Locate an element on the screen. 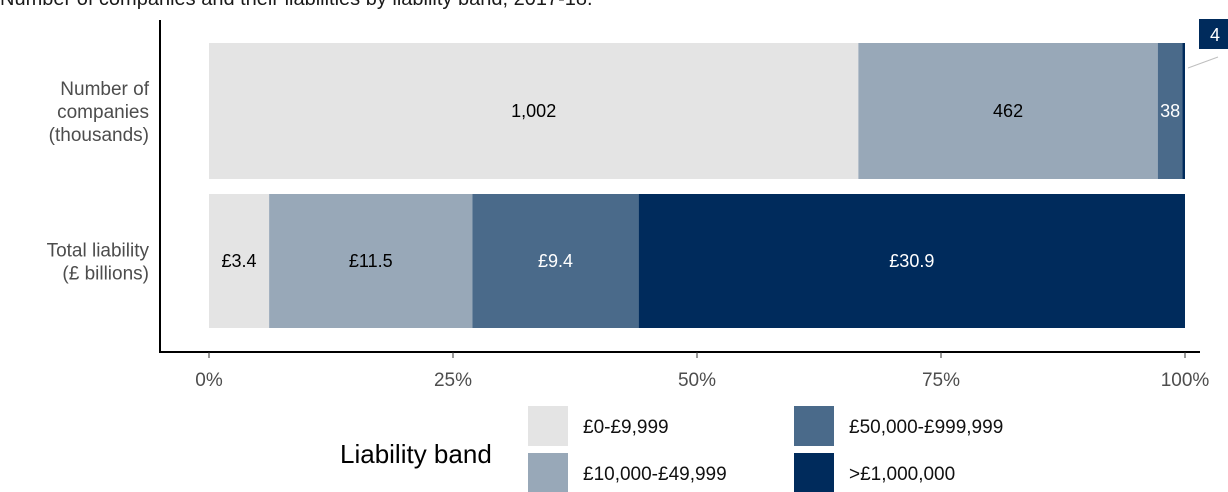  x-tick-label: 100% is located at coordinates (1185, 380).